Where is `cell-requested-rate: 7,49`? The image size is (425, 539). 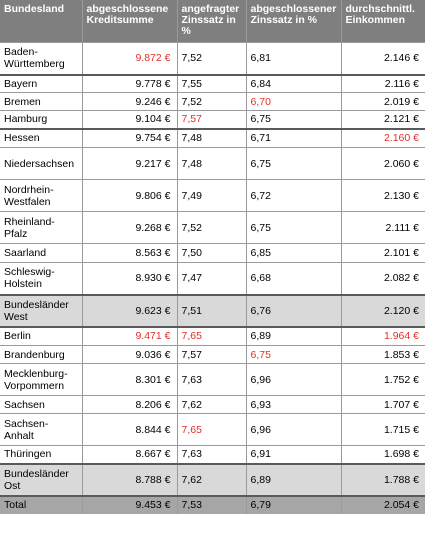 cell-requested-rate: 7,49 is located at coordinates (212, 195).